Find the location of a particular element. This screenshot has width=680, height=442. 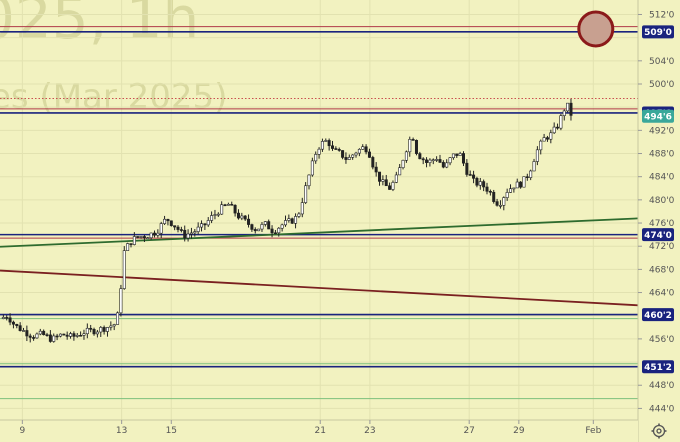

x-tick-label-1: 13 is located at coordinates (121, 431).